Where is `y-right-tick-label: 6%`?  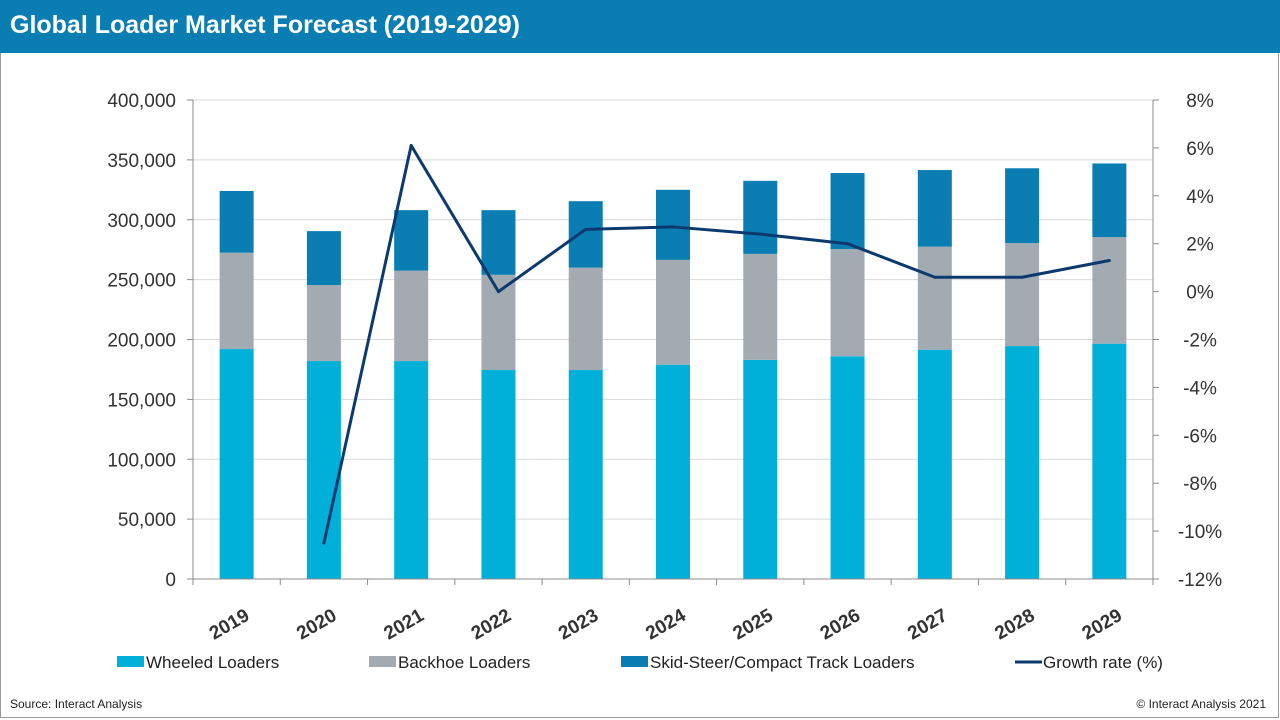
y-right-tick-label: 6% is located at coordinates (1200, 149).